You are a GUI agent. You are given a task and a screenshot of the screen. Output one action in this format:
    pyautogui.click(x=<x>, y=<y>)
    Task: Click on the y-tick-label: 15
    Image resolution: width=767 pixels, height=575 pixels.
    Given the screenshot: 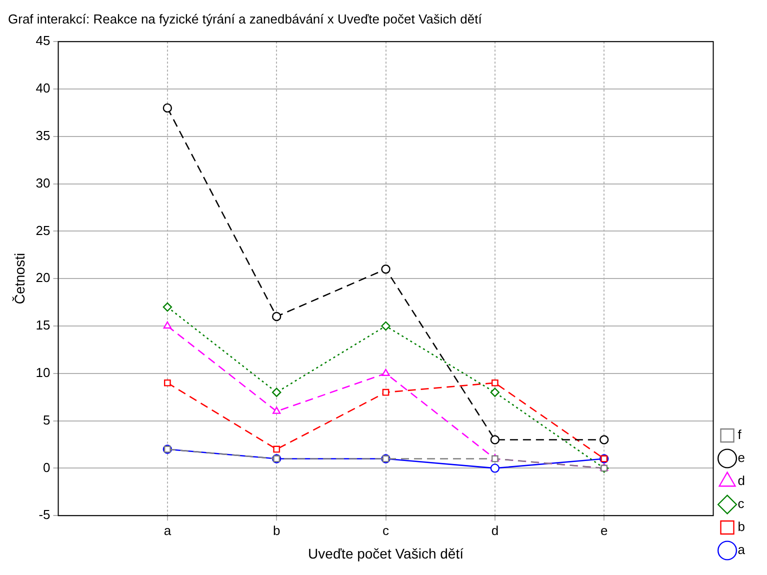 What is the action you would take?
    pyautogui.click(x=43, y=325)
    